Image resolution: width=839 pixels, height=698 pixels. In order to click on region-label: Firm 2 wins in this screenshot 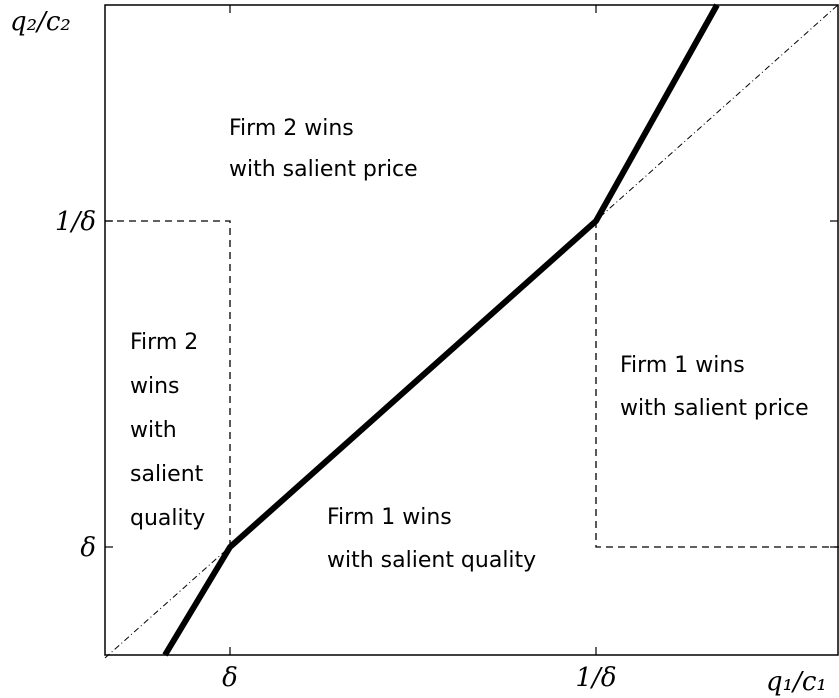, I will do `click(291, 128)`.